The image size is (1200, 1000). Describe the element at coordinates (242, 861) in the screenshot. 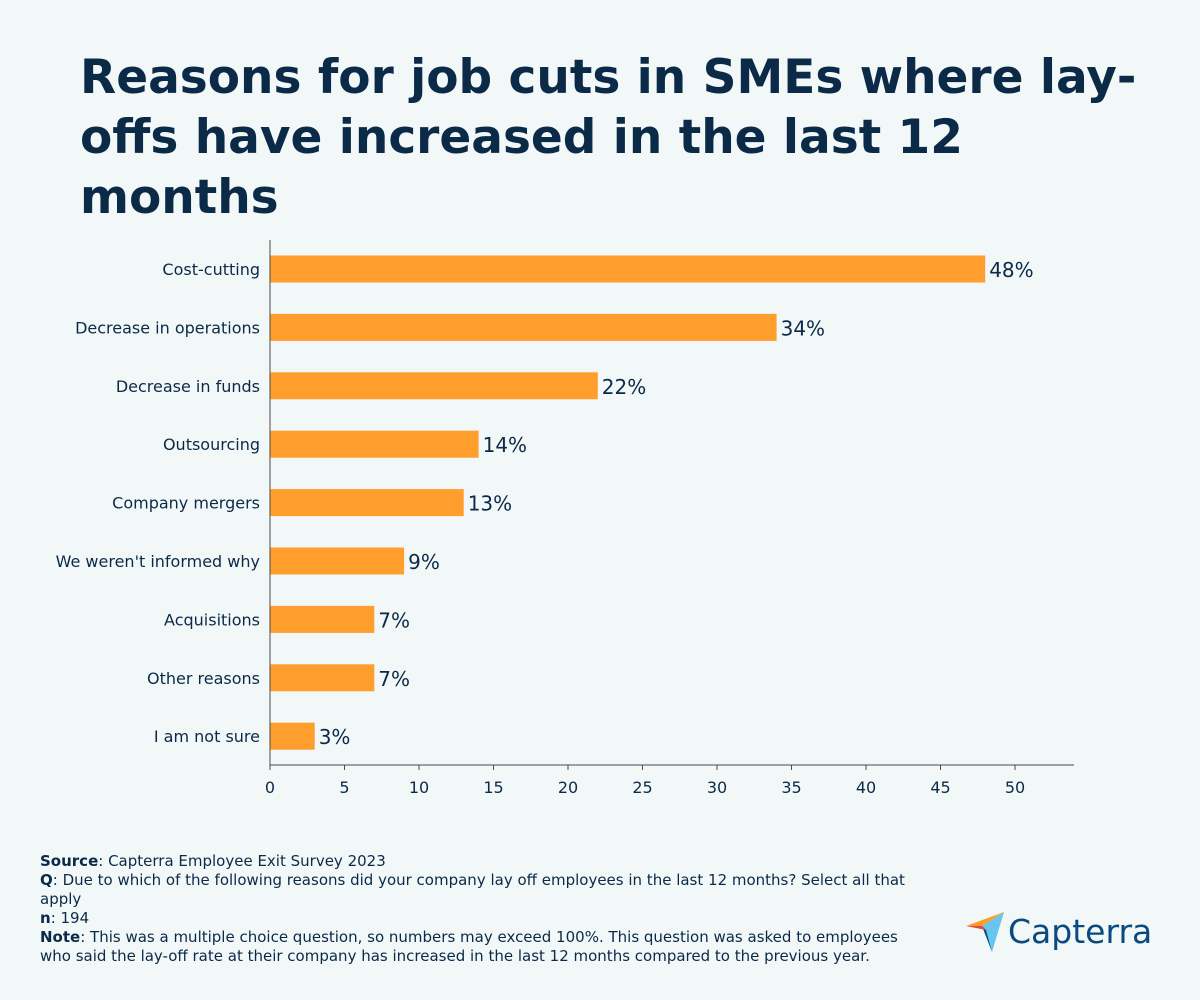

I see `source-text: : Capterra Employee Exit Survey 2023` at that location.